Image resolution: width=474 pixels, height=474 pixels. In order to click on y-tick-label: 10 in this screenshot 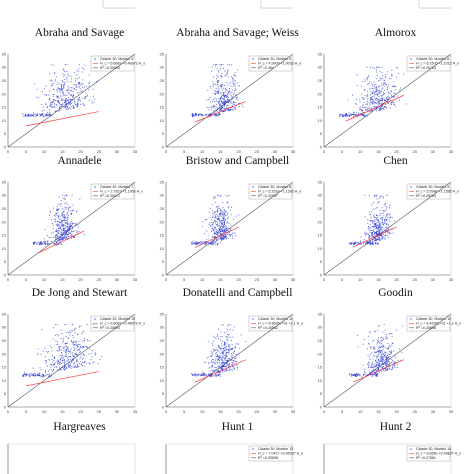, I will do `click(162, 120)`.